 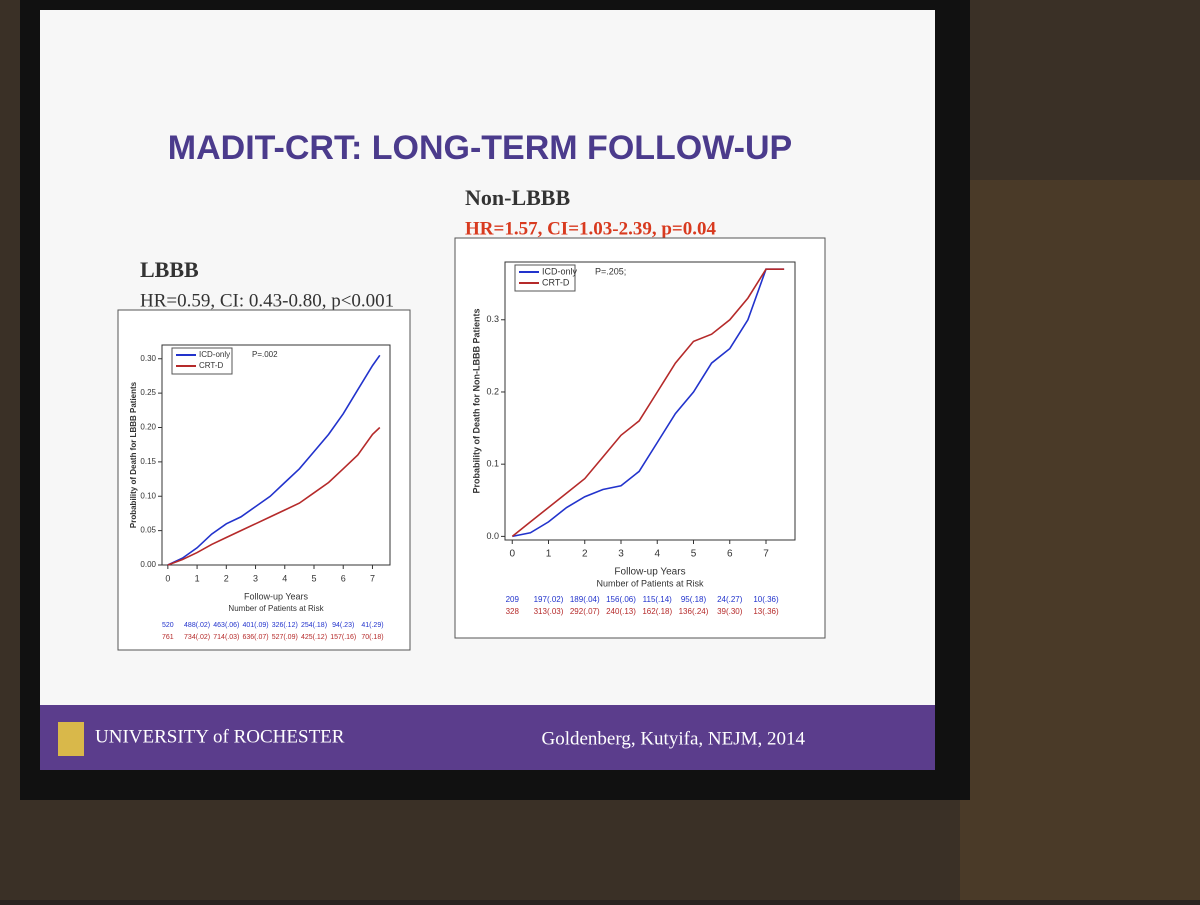 I want to click on risk-cell: 734(.02), so click(x=197, y=637).